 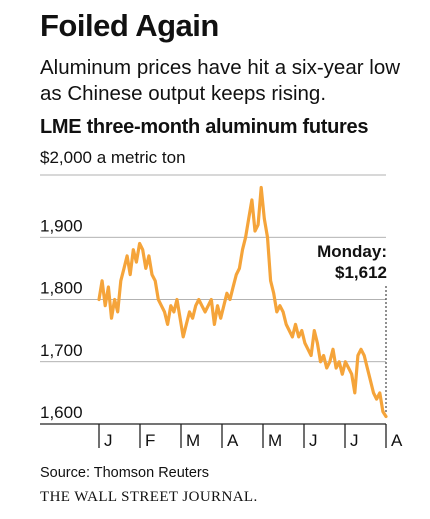 What do you see at coordinates (361, 272) in the screenshot?
I see `annotation-value: $1,612` at bounding box center [361, 272].